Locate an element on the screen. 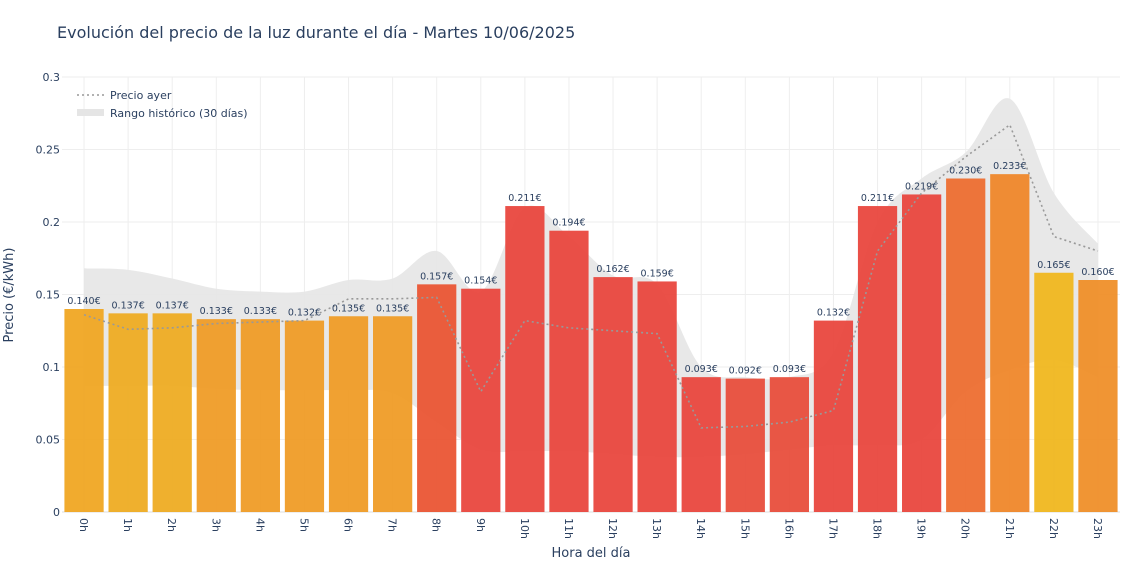 The image size is (1140, 570). y-tick-label: 0.15 is located at coordinates (48, 295).